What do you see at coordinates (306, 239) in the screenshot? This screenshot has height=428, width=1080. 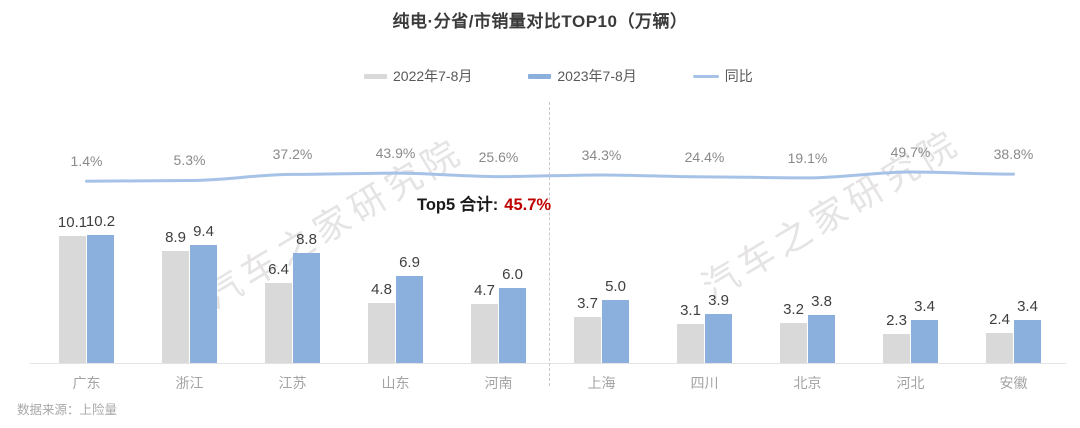 I see `value-label-2023: 8.8` at bounding box center [306, 239].